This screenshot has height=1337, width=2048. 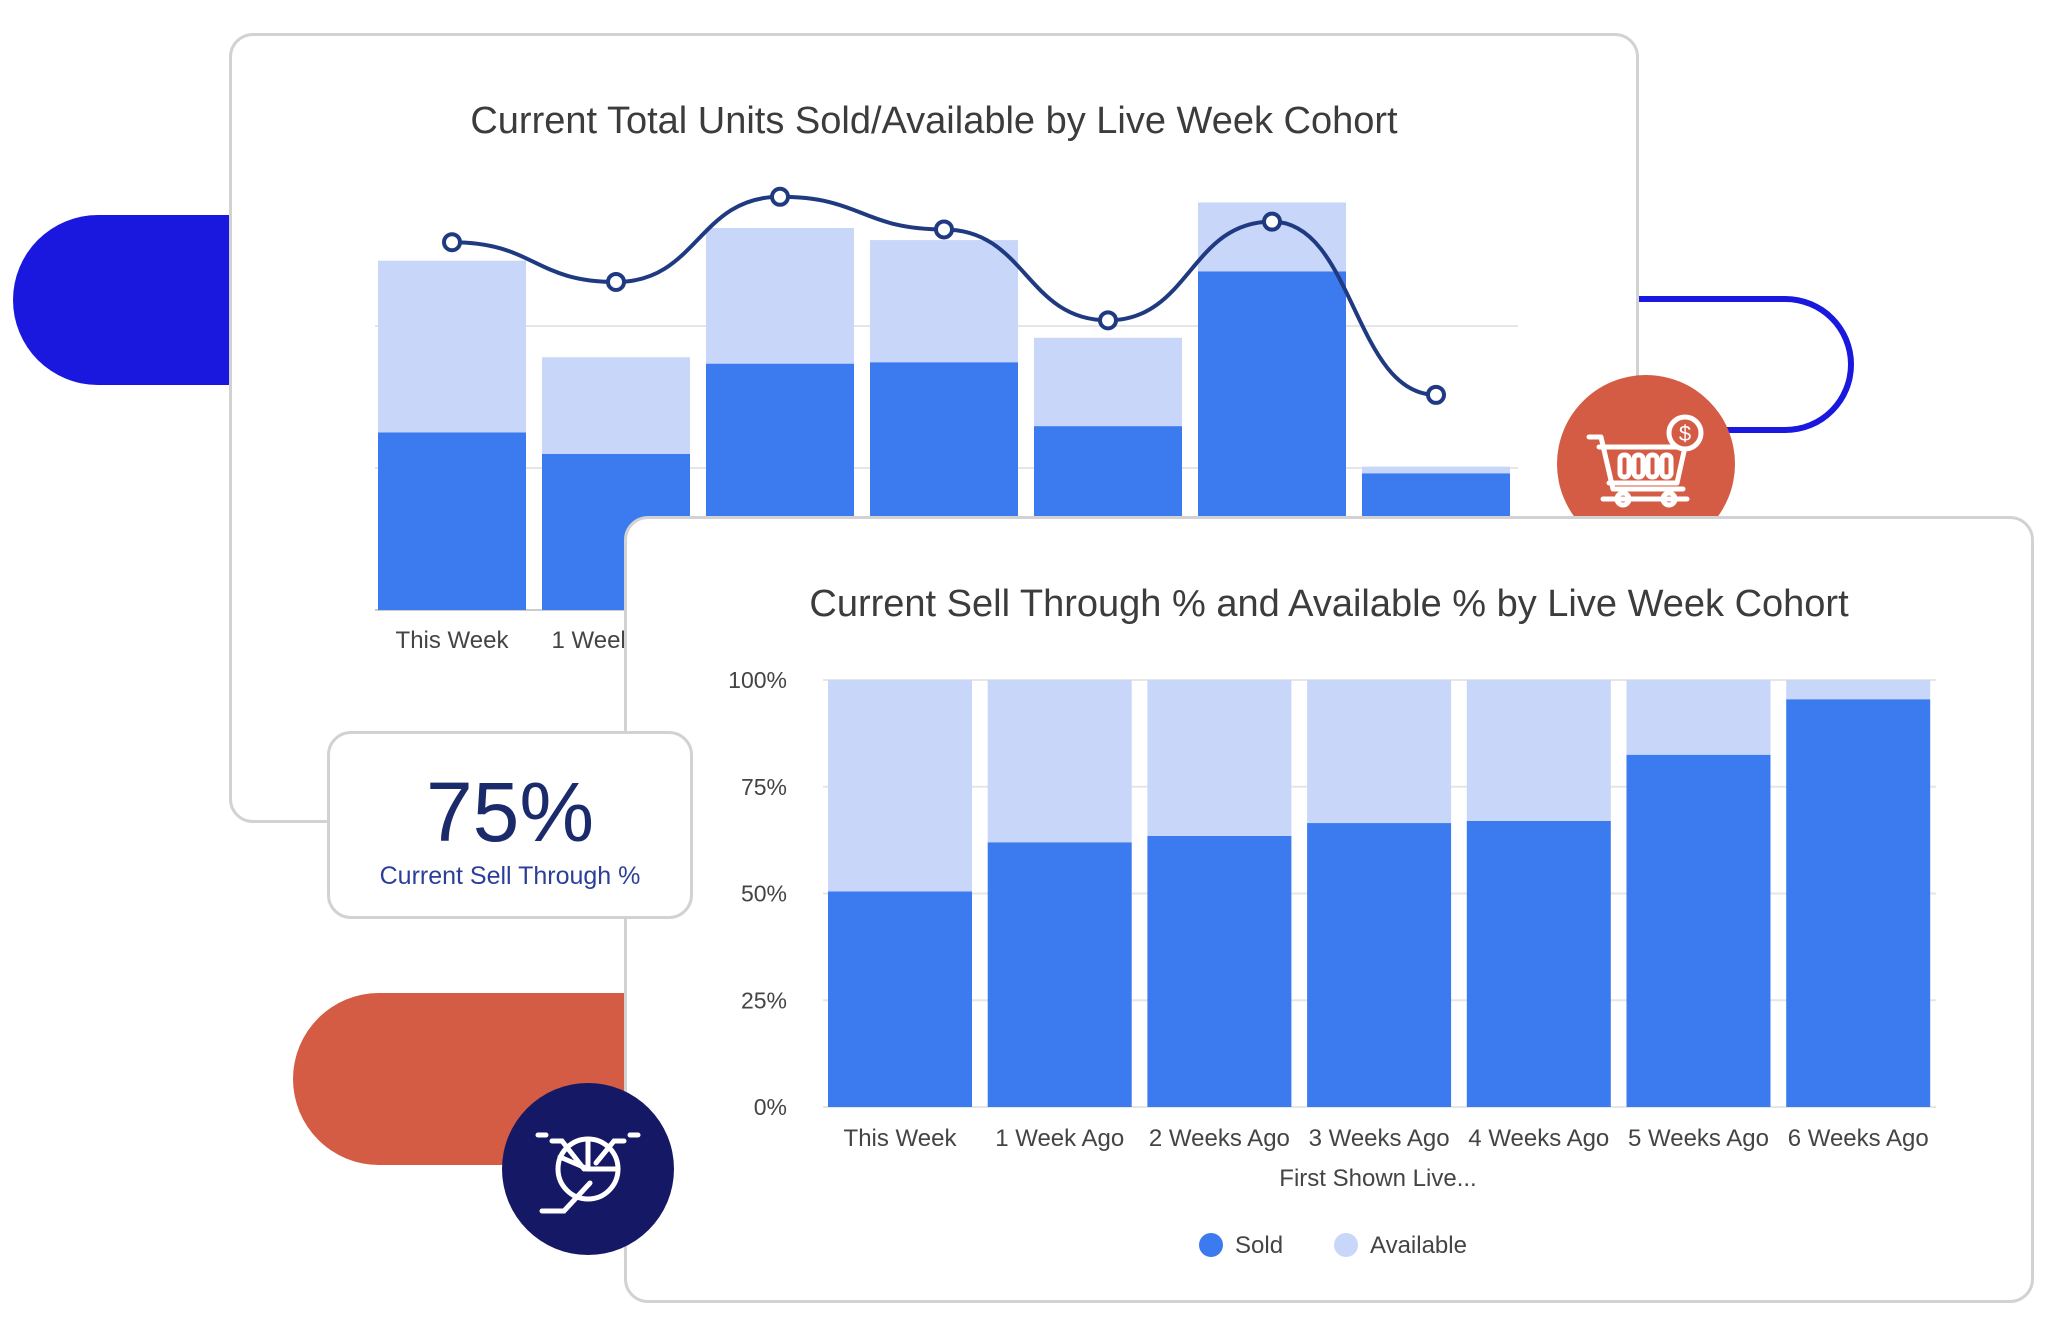 What do you see at coordinates (1211, 1245) in the screenshot?
I see `legend-sold-dot` at bounding box center [1211, 1245].